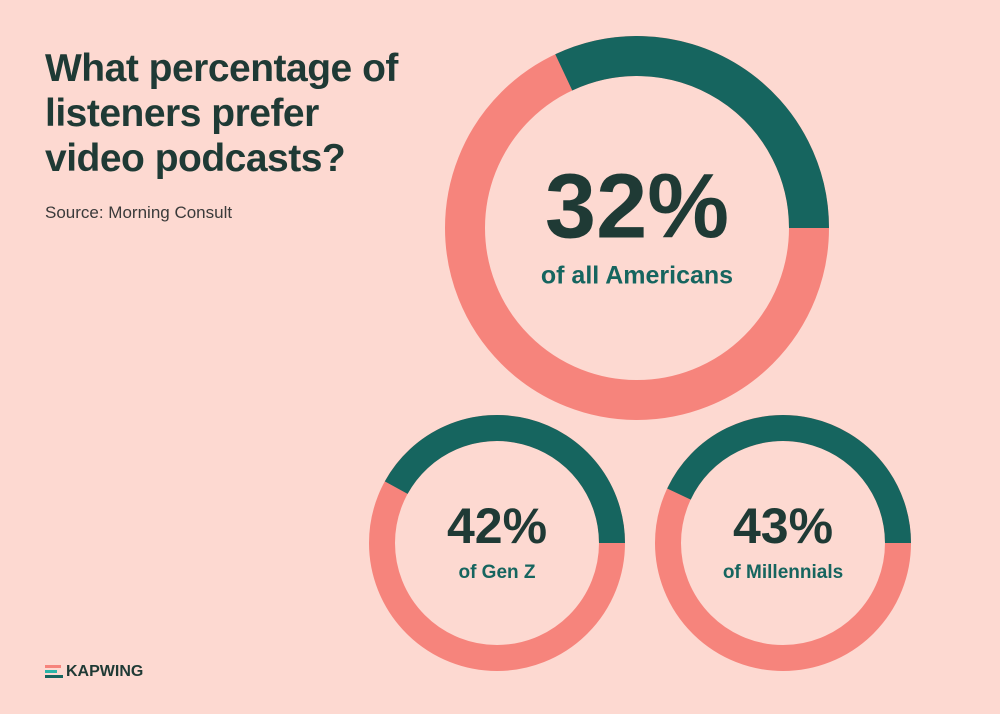 The image size is (1000, 714). What do you see at coordinates (637, 276) in the screenshot?
I see `donut-caption: of all Americans` at bounding box center [637, 276].